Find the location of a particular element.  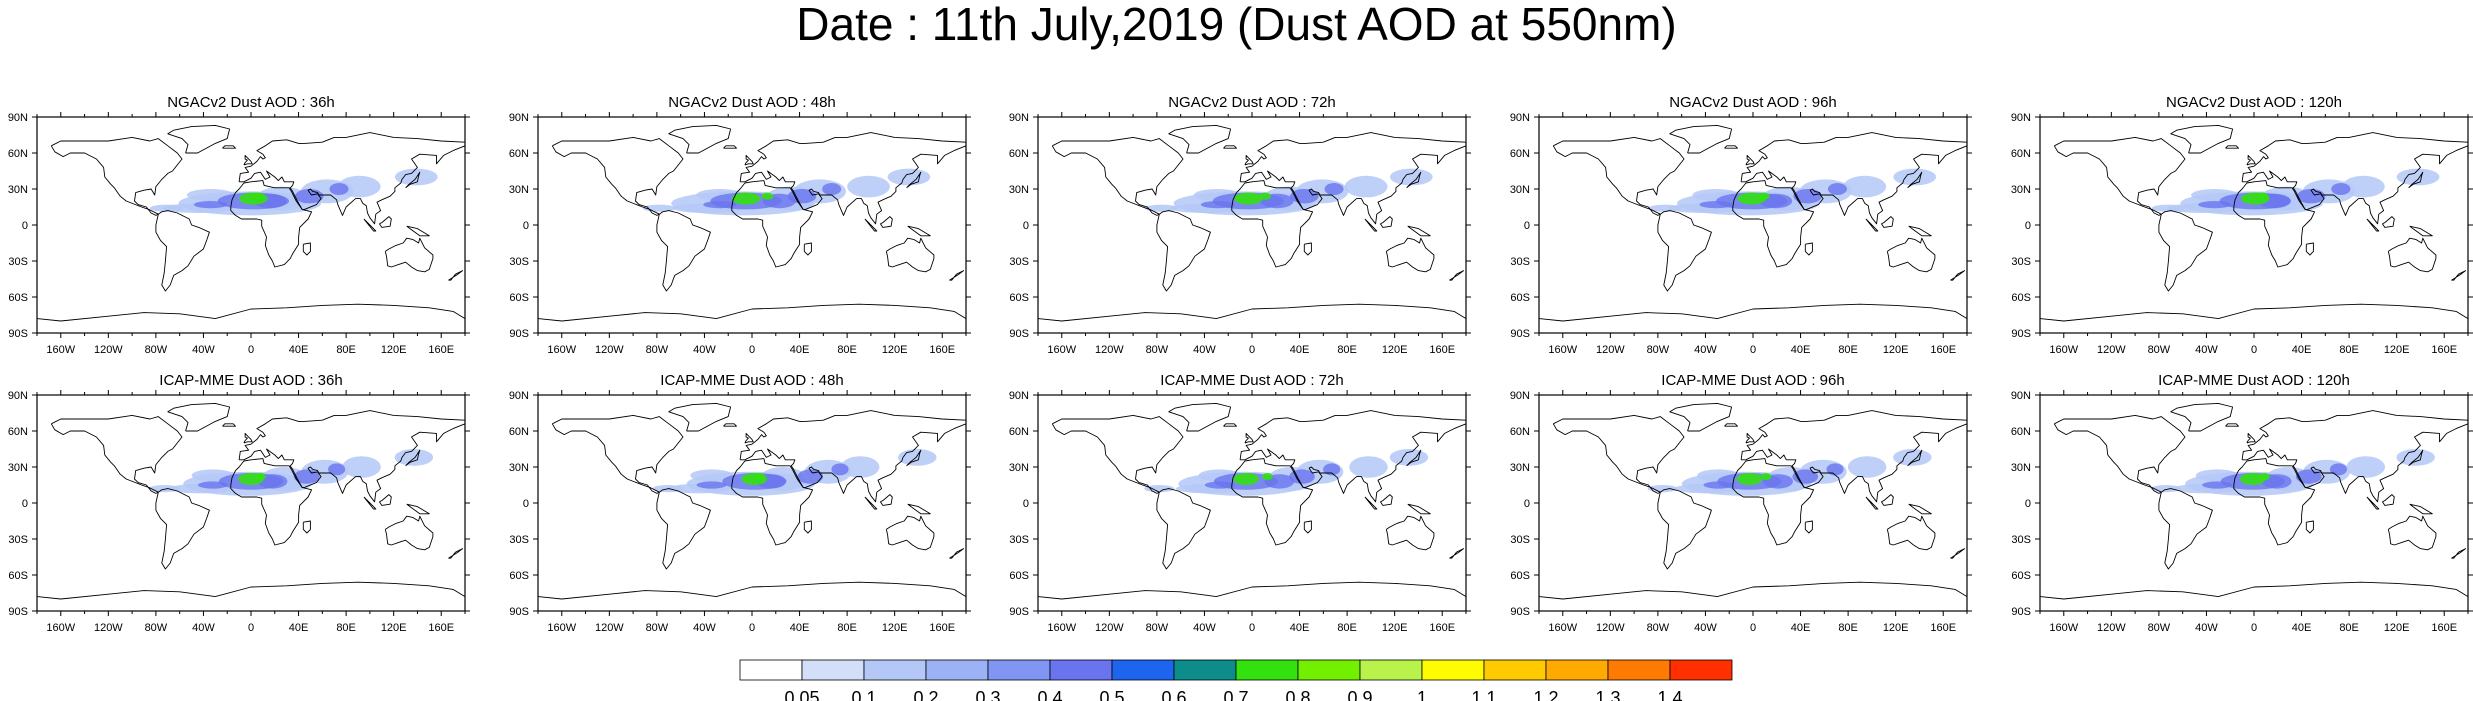

lat-label: 90N is located at coordinates (18, 396).